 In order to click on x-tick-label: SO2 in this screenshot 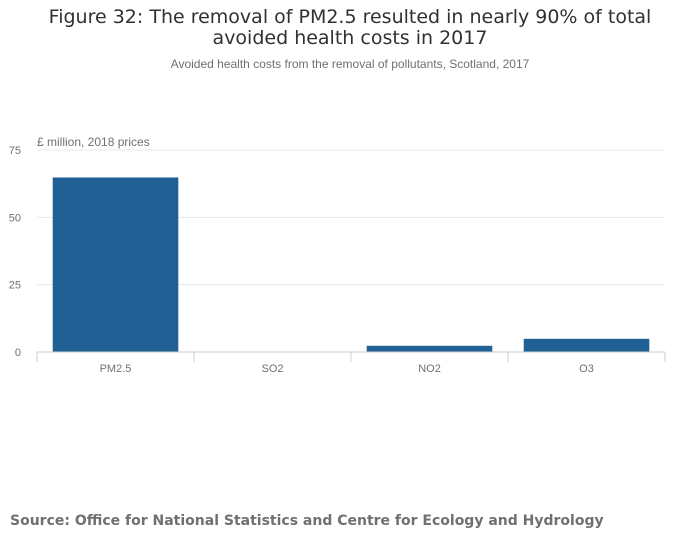, I will do `click(272, 369)`.